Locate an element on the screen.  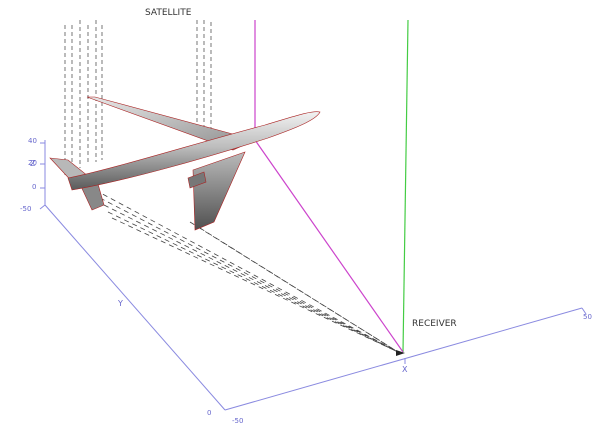
aircraft-fuselage is located at coordinates (194, 151).